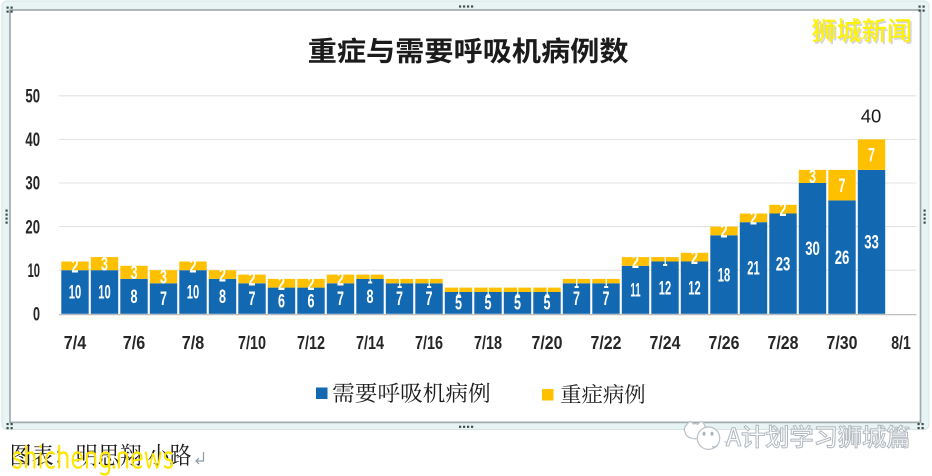 The image size is (932, 476). Describe the element at coordinates (666, 342) in the screenshot. I see `svg-text: 7/24` at that location.